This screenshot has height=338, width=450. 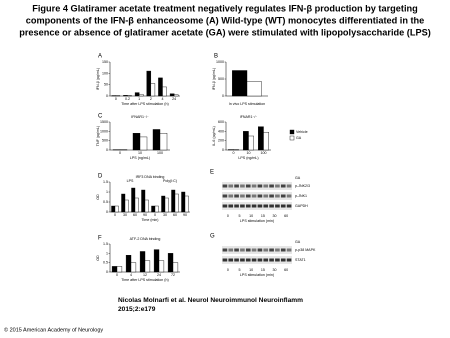 What do you see at coordinates (151, 99) in the screenshot?
I see `x-tick-label: 2` at bounding box center [151, 99].